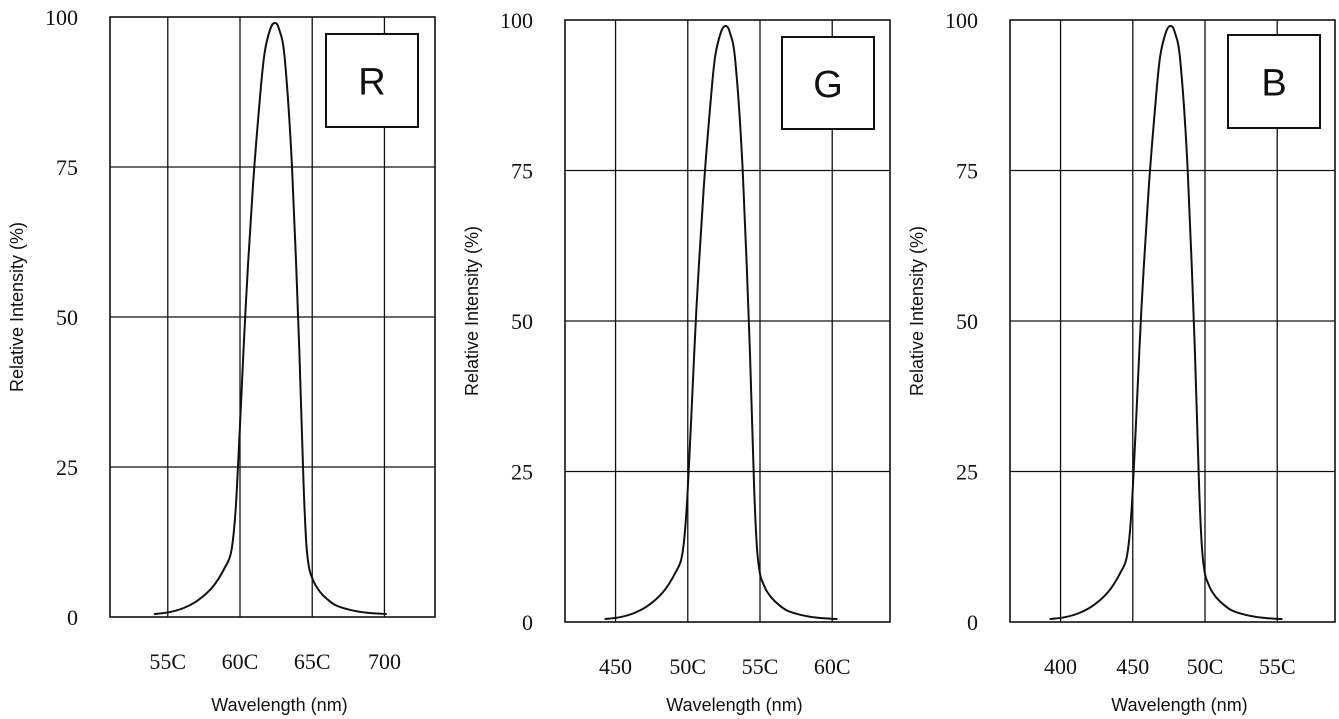 The height and width of the screenshot is (719, 1339). Describe the element at coordinates (384, 661) in the screenshot. I see `x-tick-label: 700` at that location.